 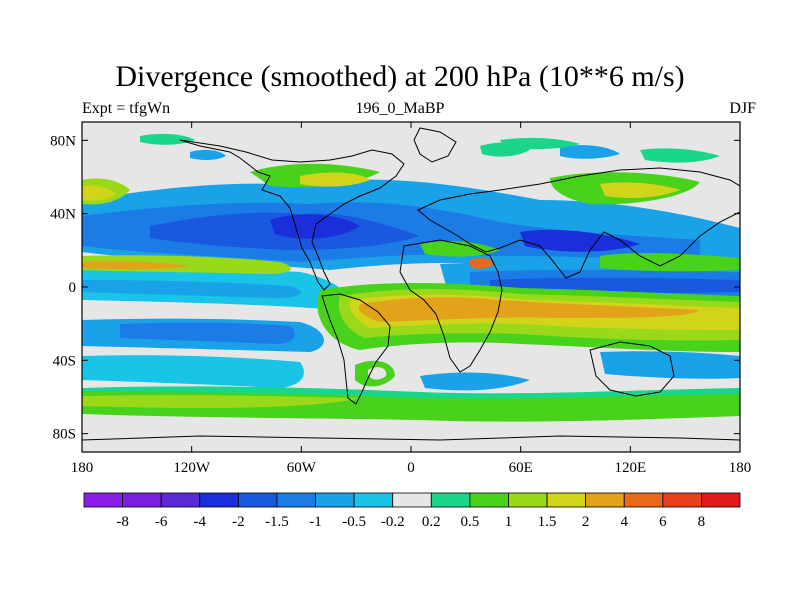 I want to click on colorbar-label: -1, so click(x=315, y=522).